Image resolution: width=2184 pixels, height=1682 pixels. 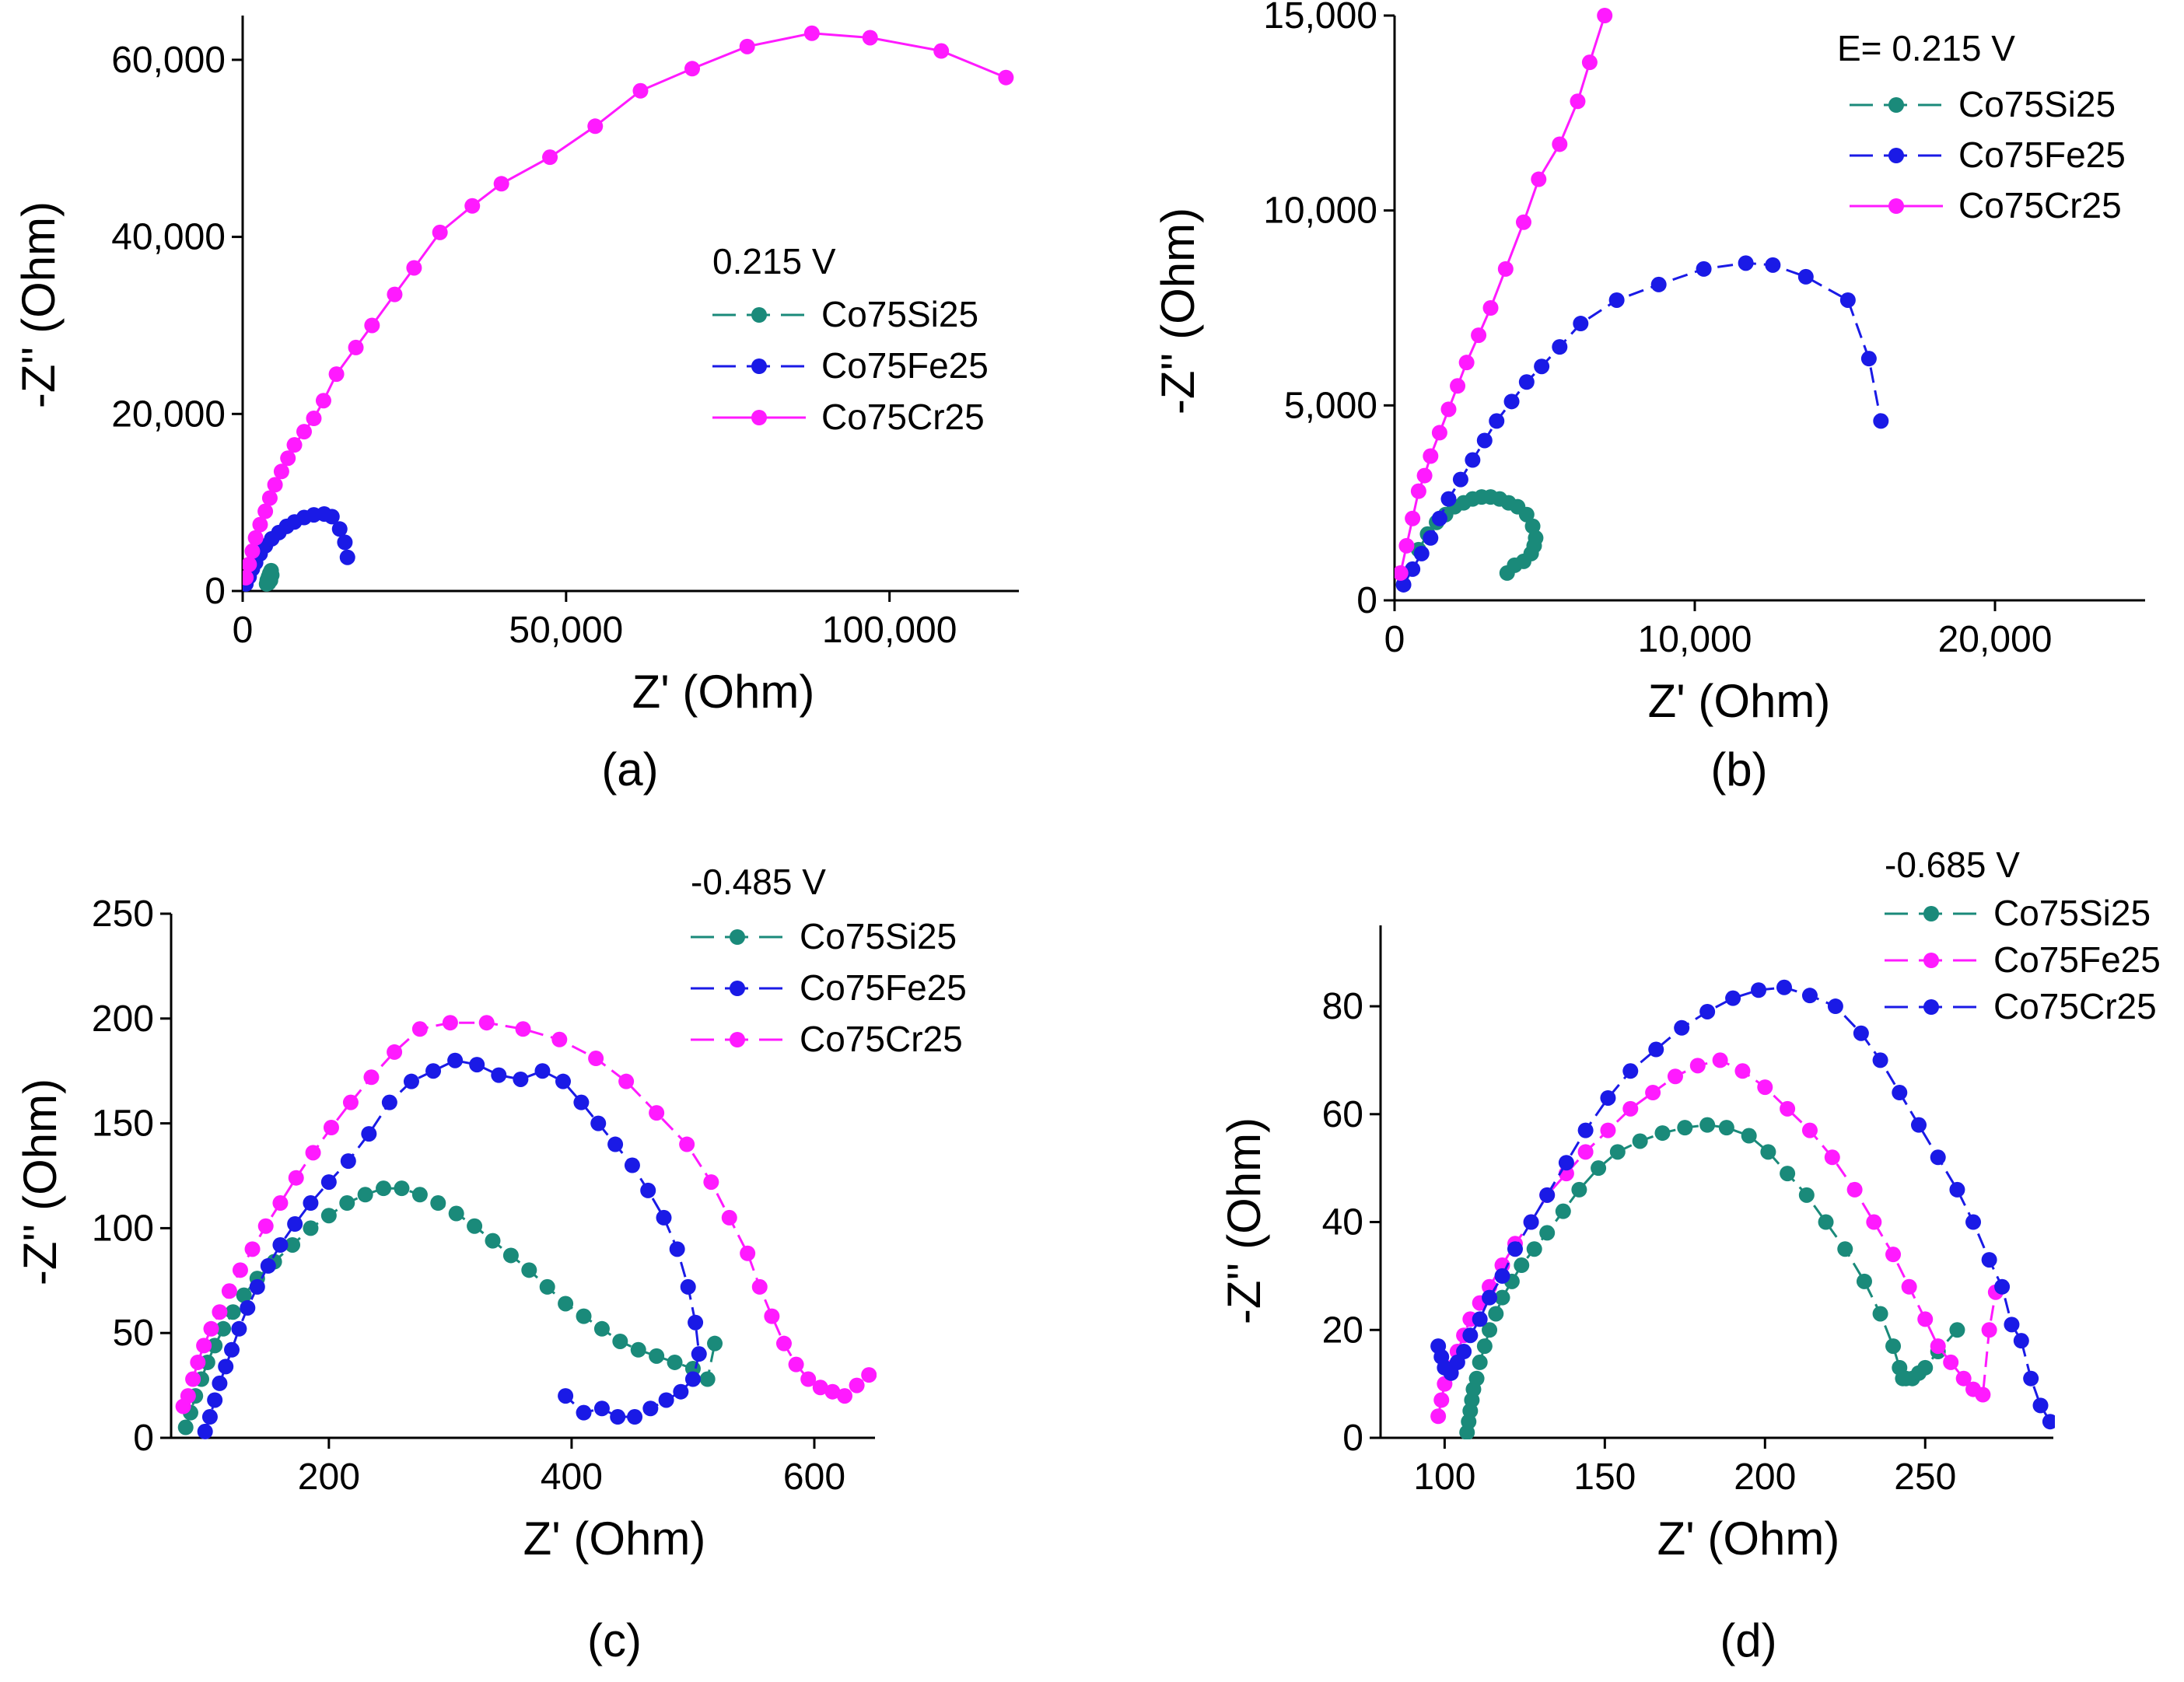 I want to click on legend-entry: Co75Si25, so click(x=2072, y=913).